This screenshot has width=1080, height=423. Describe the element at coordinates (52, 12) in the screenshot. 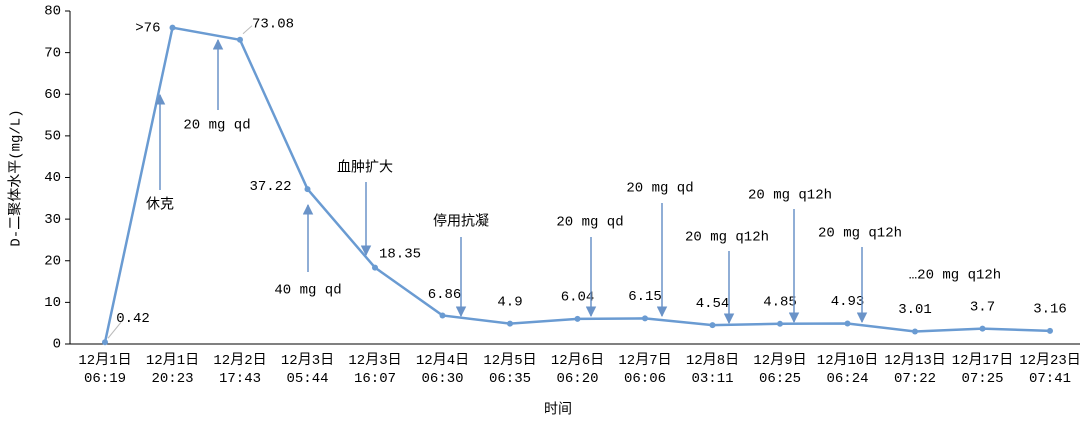

I see `y-tick-label: 80` at that location.